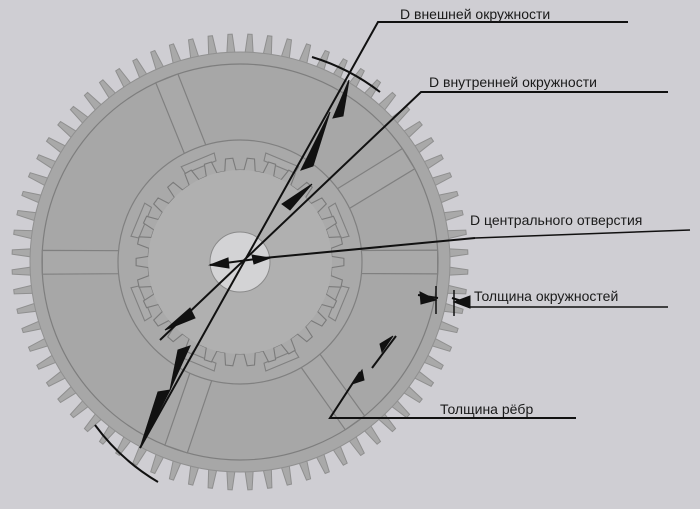 The width and height of the screenshot is (700, 509). What do you see at coordinates (582, 234) in the screenshot?
I see `center-hole-tail` at bounding box center [582, 234].